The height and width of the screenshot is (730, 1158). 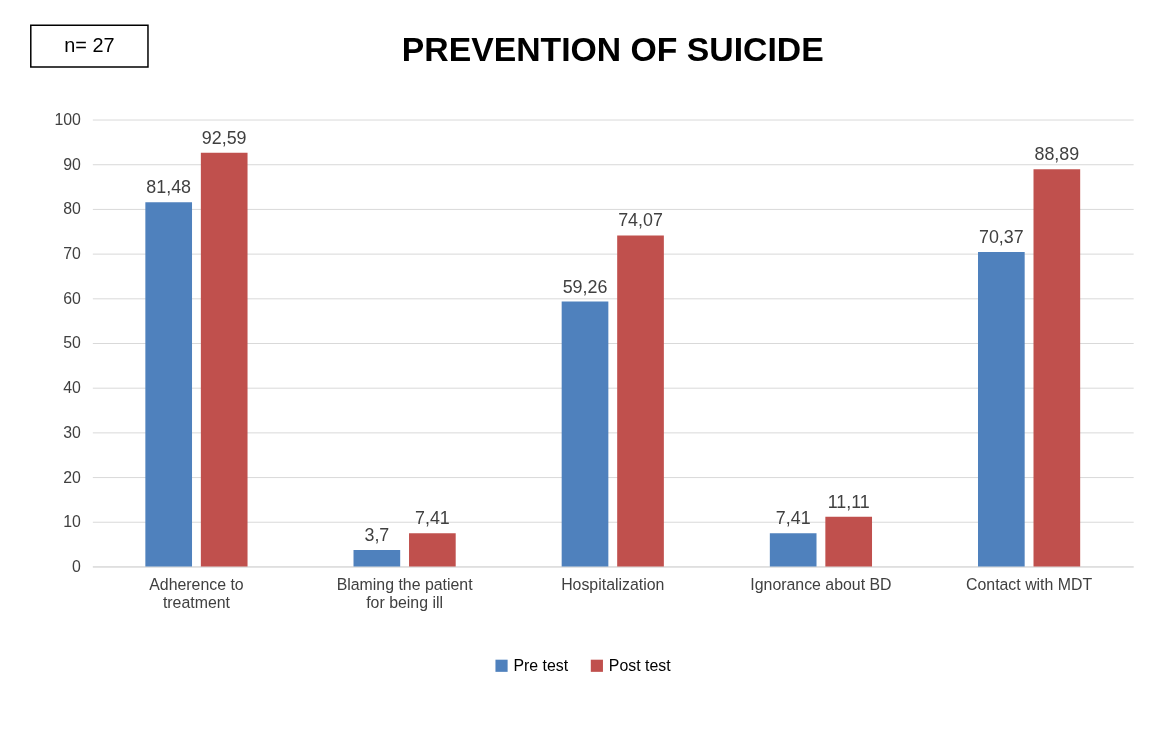 What do you see at coordinates (585, 286) in the screenshot?
I see `data-label: 59,26` at bounding box center [585, 286].